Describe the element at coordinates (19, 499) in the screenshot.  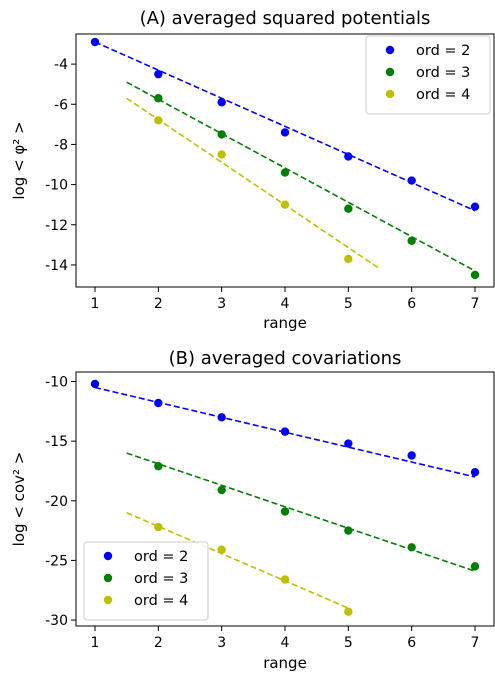
I see `y-axis-label: log < cov² >` at that location.